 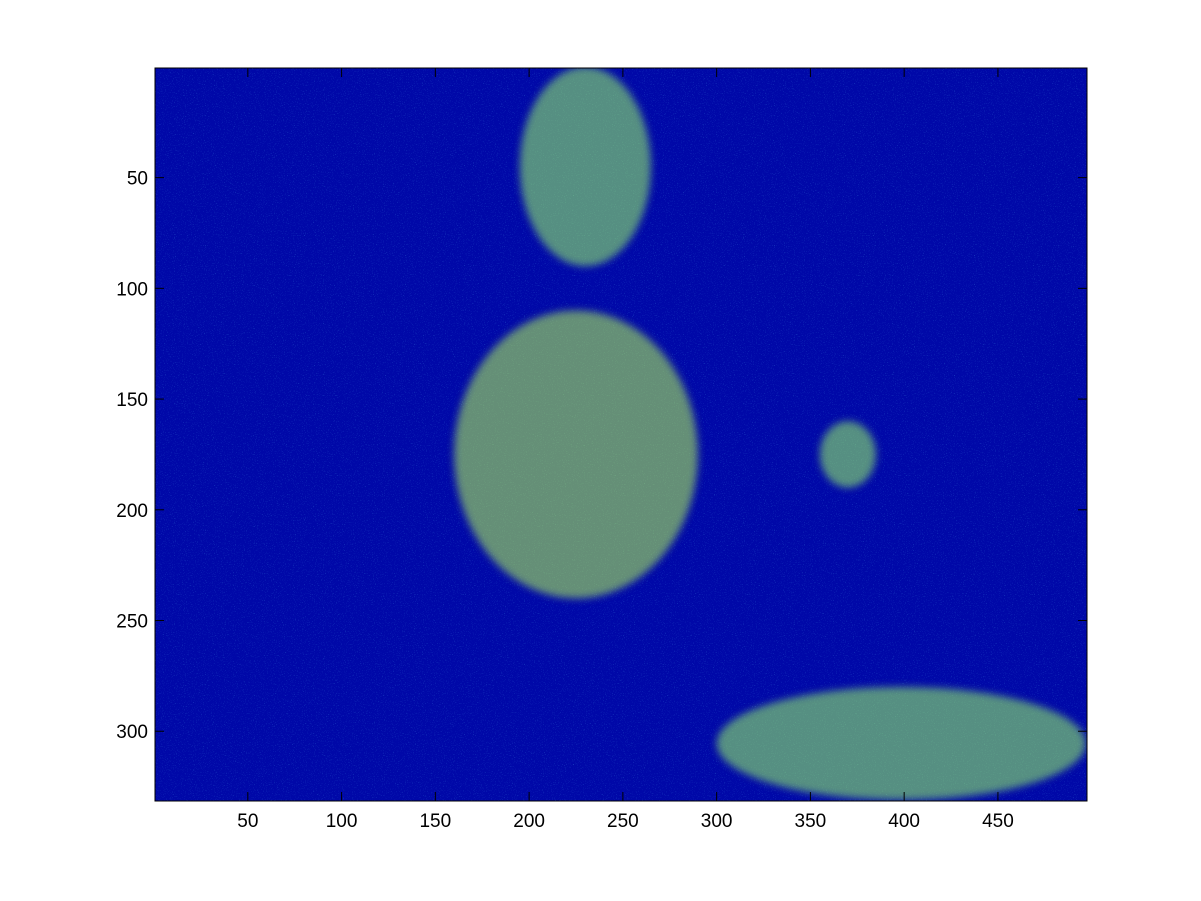 What do you see at coordinates (717, 821) in the screenshot?
I see `x-tick-label: 300` at bounding box center [717, 821].